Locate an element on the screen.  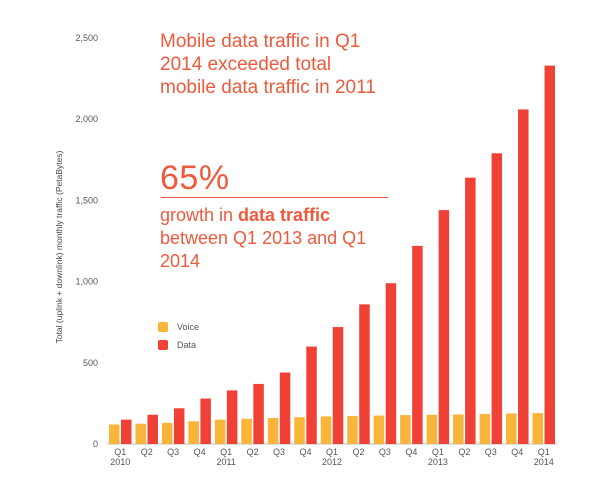
y-axis: 0 500 1,000 1,500 2,000 2,500 is located at coordinates (86, 241).